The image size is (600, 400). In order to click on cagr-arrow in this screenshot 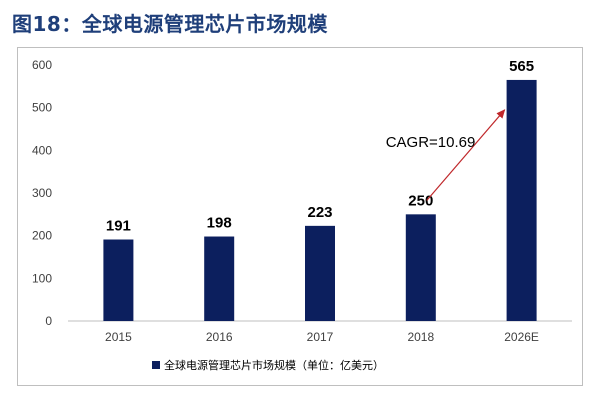, I will do `click(466, 155)`.